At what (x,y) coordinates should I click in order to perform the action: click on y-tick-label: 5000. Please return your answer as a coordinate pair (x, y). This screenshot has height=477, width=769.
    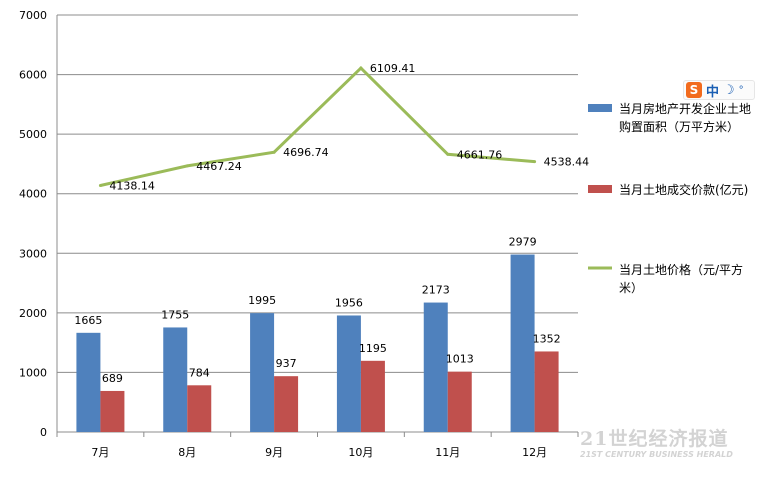
    Looking at the image, I should click on (33, 134).